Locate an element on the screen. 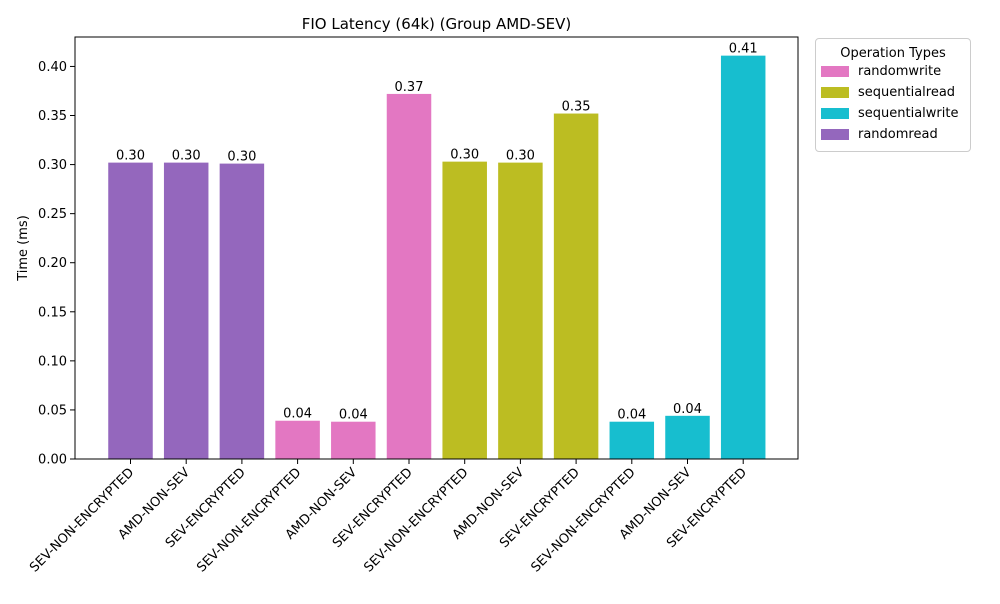 This screenshot has height=604, width=1000. bar-sequentialwrite-sev-encrypted is located at coordinates (743, 257).